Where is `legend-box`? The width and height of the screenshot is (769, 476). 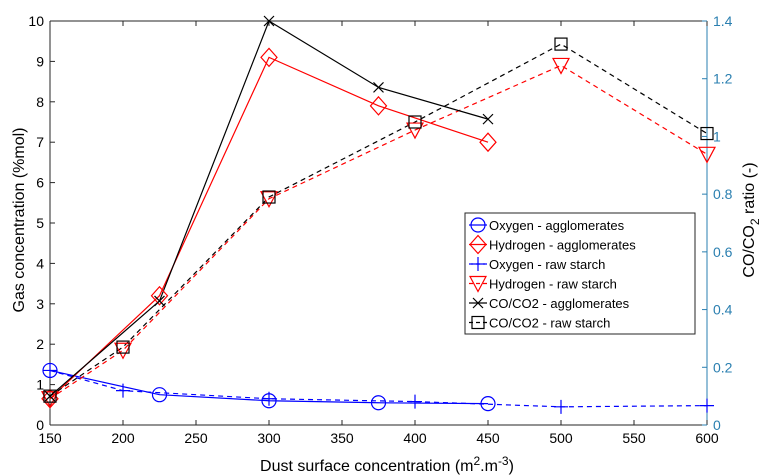 legend-box is located at coordinates (580, 273).